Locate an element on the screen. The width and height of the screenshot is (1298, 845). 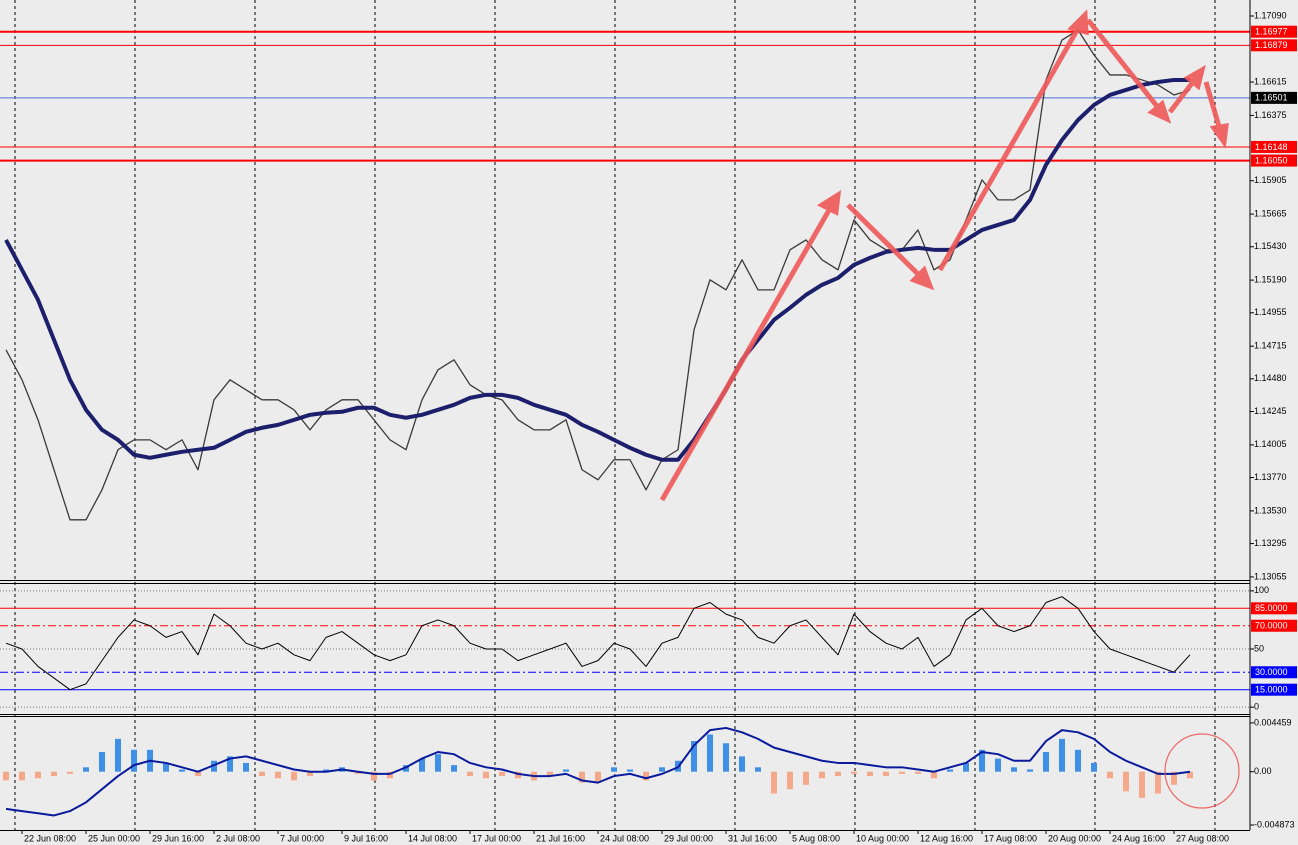
y-tick-label: 100 is located at coordinates (1261, 590).